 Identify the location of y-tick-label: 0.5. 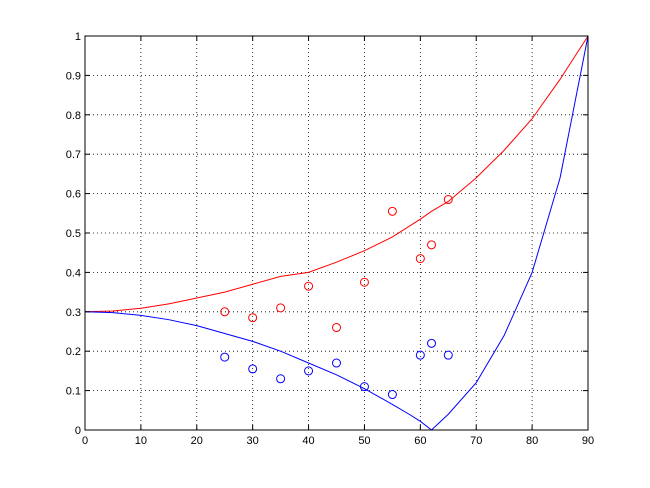
(73, 234).